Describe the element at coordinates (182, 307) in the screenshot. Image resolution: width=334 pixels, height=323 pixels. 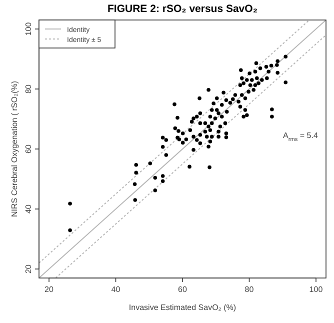
I see `x-axis-title: Invasive Estimated SavO₂ (%)` at that location.